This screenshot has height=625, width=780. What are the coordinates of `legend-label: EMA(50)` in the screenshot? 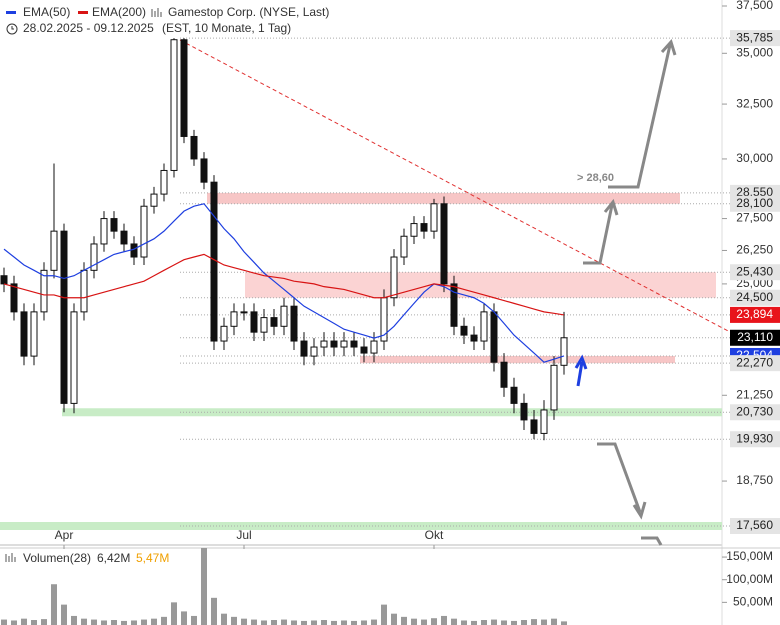 It's located at (46, 12).